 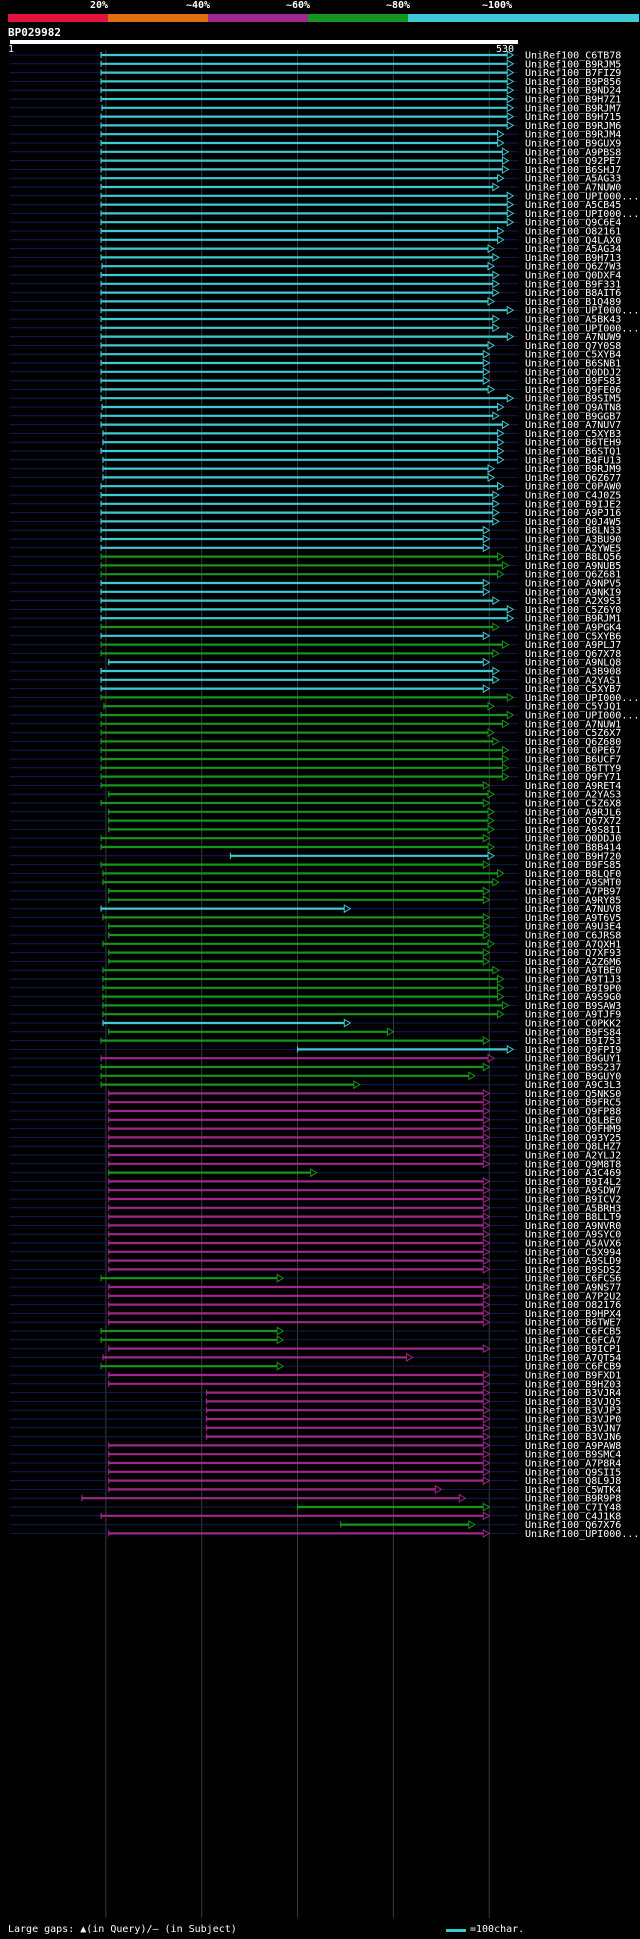 I want to click on hit-row: UniRef100_A9SLD9, so click(x=315, y=1261).